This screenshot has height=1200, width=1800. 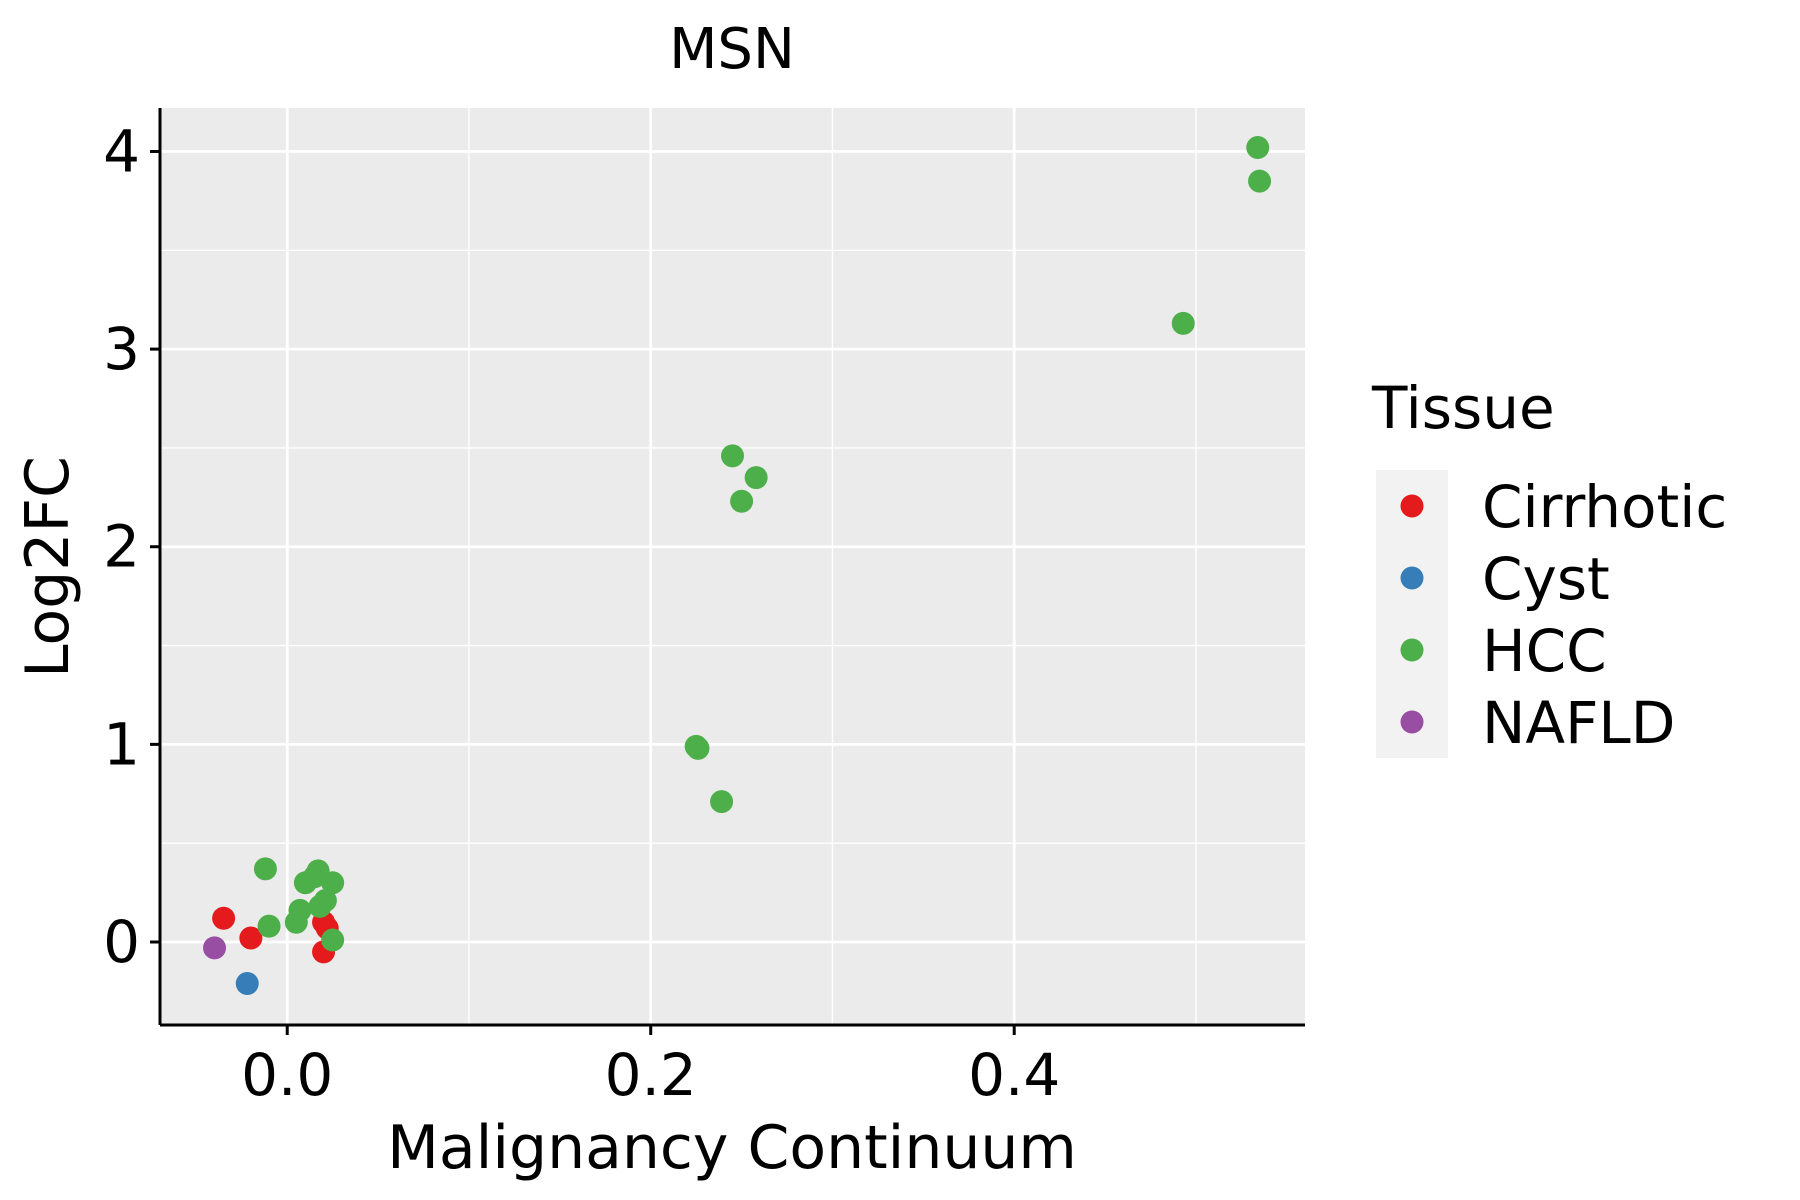 What do you see at coordinates (732, 49) in the screenshot?
I see `chart-title: MSN` at bounding box center [732, 49].